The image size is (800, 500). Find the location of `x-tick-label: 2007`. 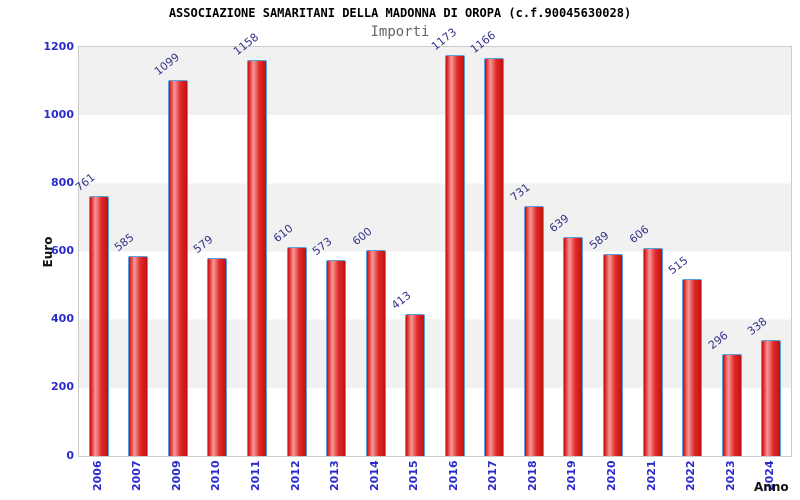

x-tick-label: 2007 is located at coordinates (137, 475).